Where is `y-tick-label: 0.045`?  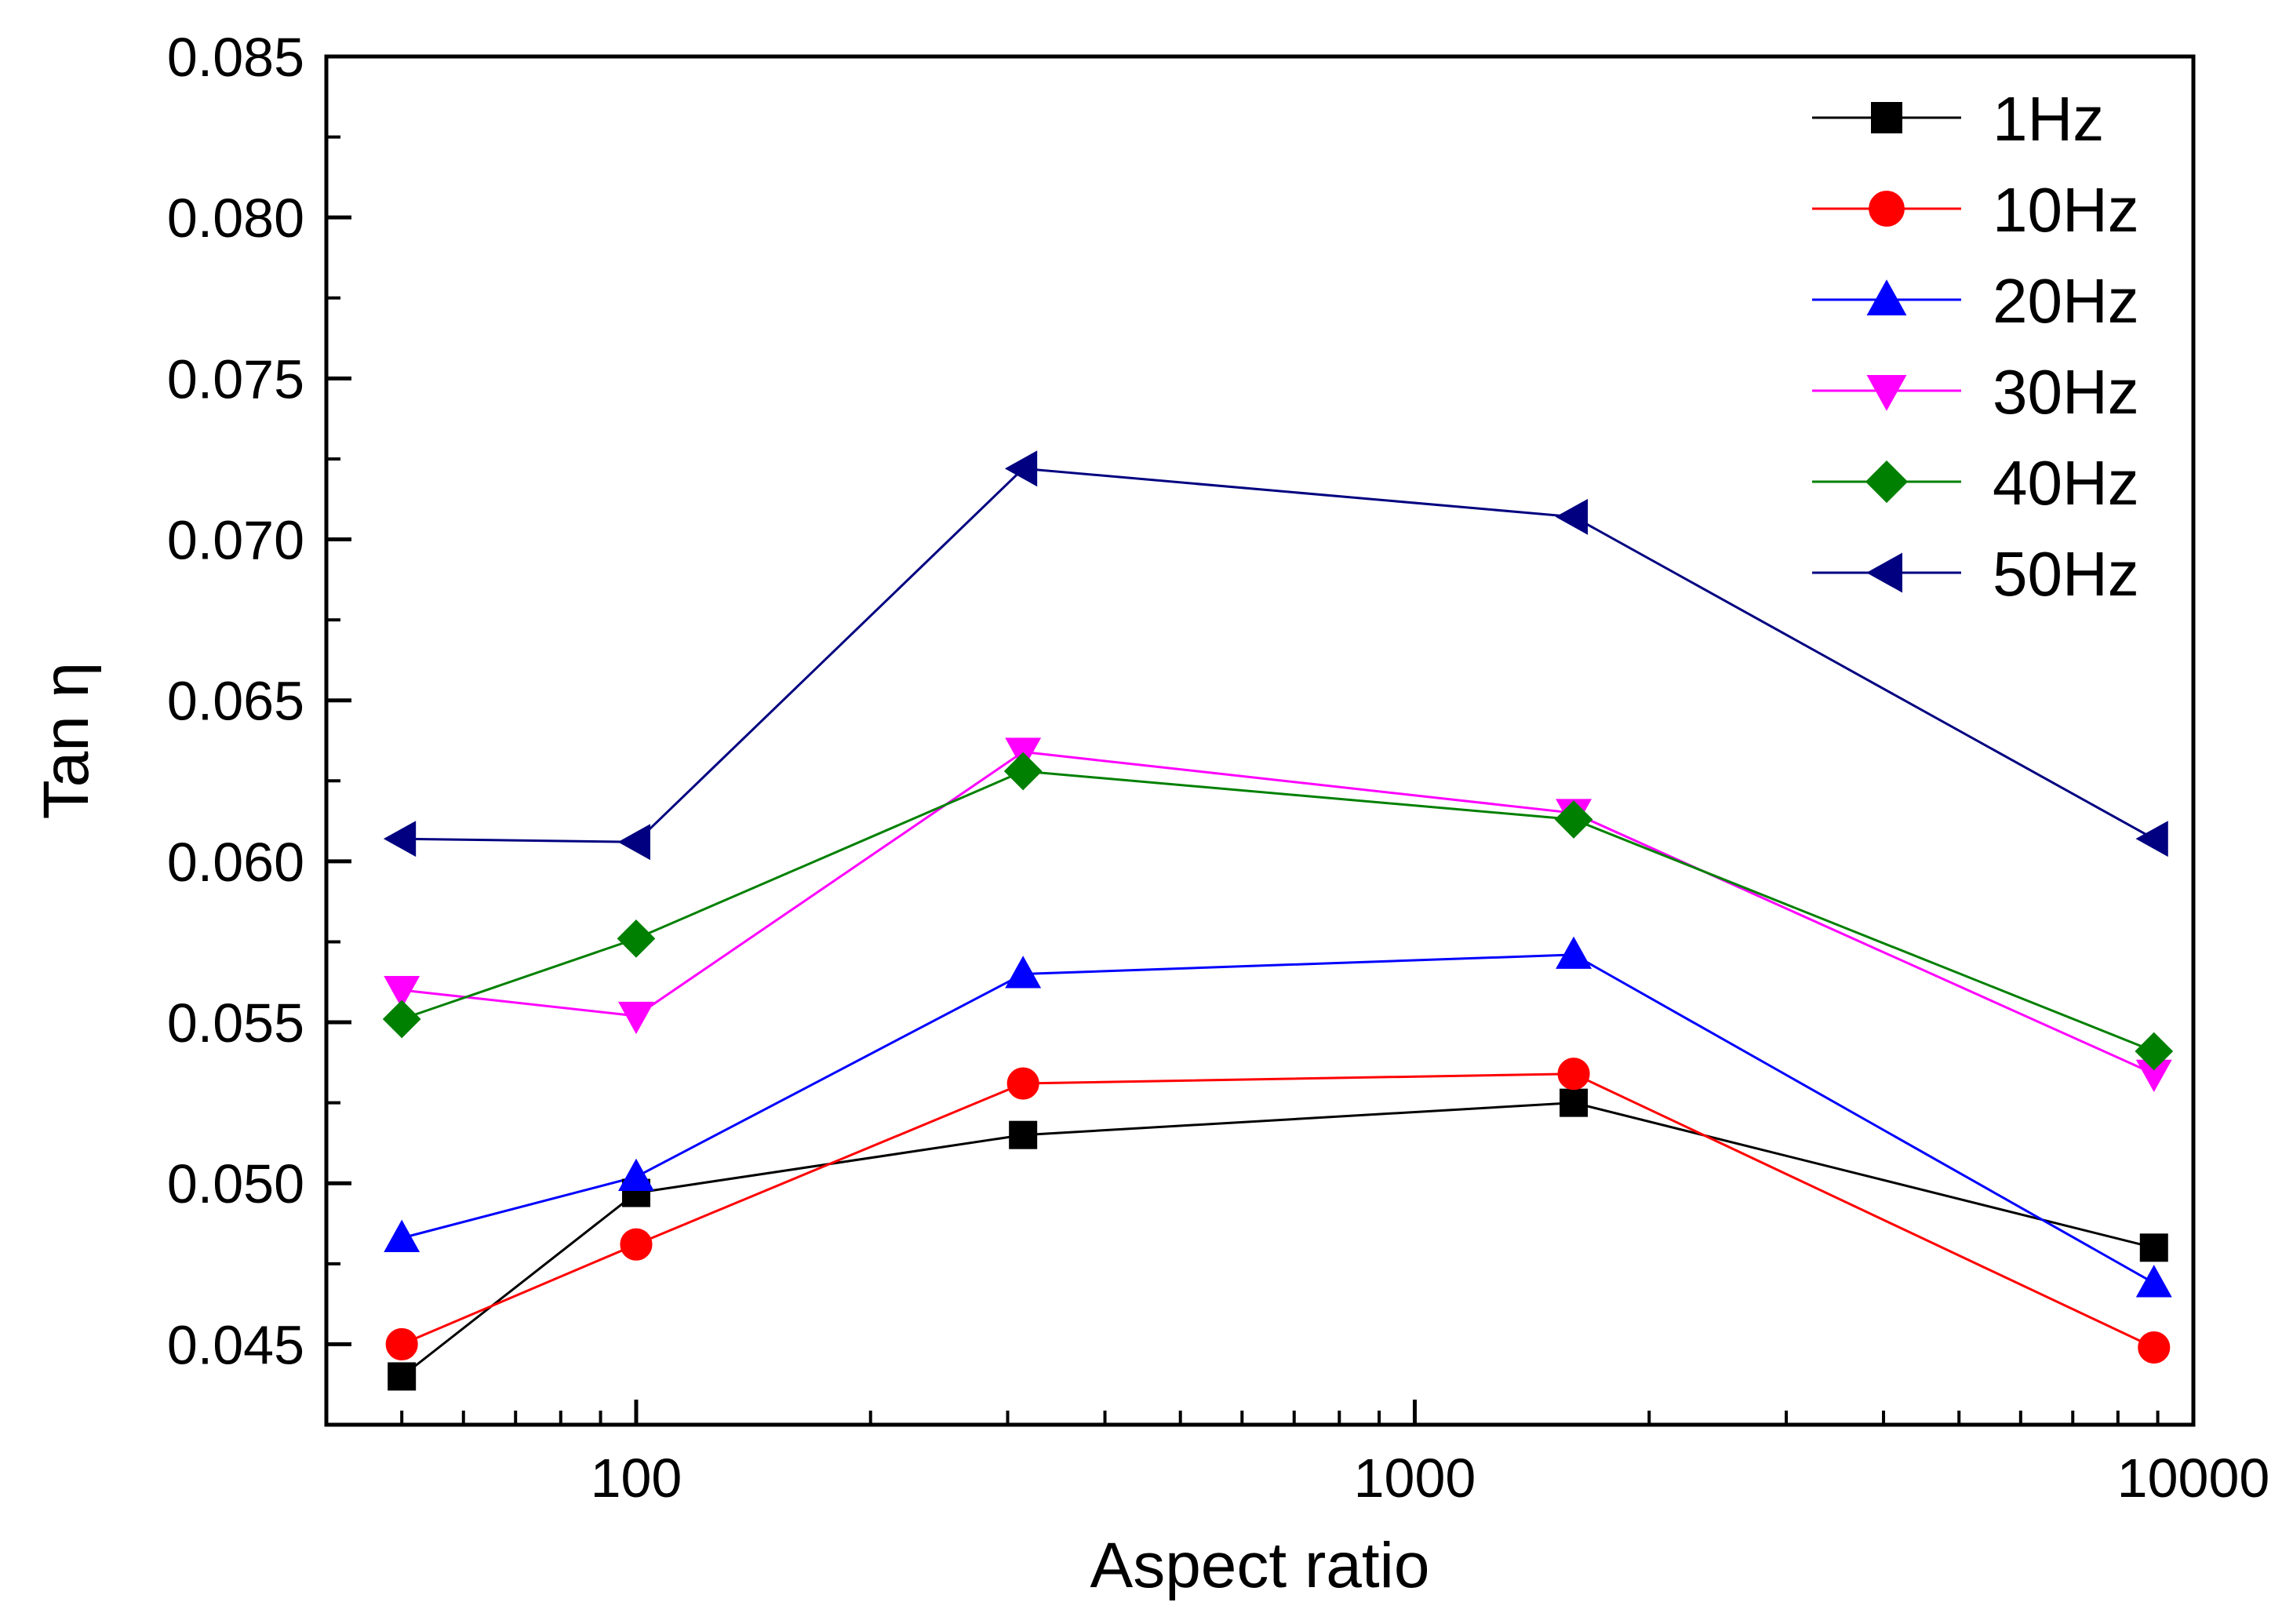 y-tick-label: 0.045 is located at coordinates (235, 1345).